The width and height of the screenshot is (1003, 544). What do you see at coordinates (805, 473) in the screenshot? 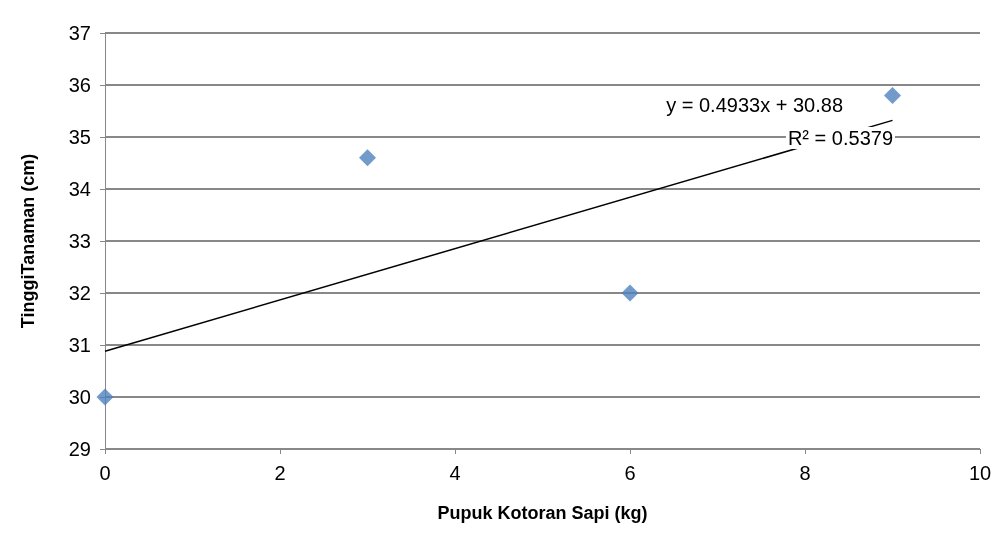
I see `x-tick-label: 8` at bounding box center [805, 473].